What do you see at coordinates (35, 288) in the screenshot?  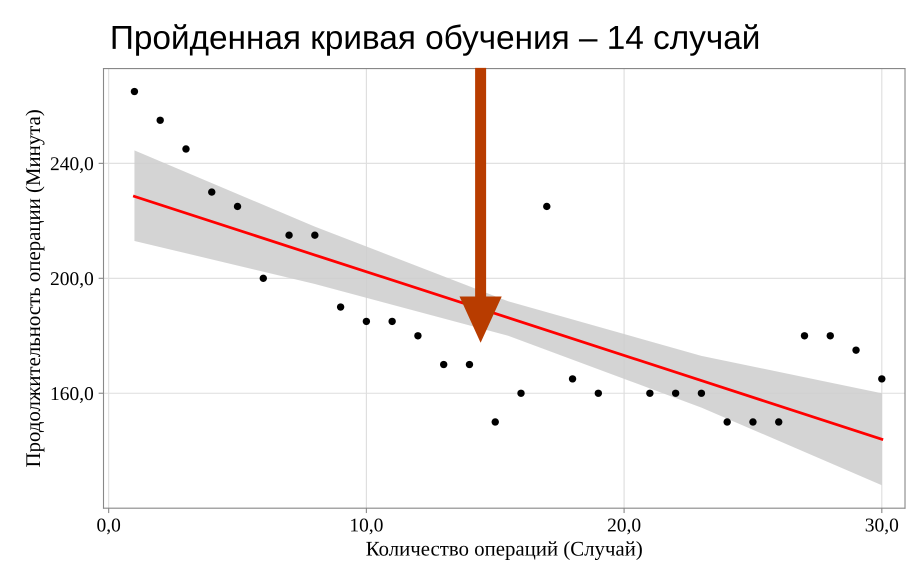 I see `y-axis-title: Продолжительность операции (Минута)` at bounding box center [35, 288].